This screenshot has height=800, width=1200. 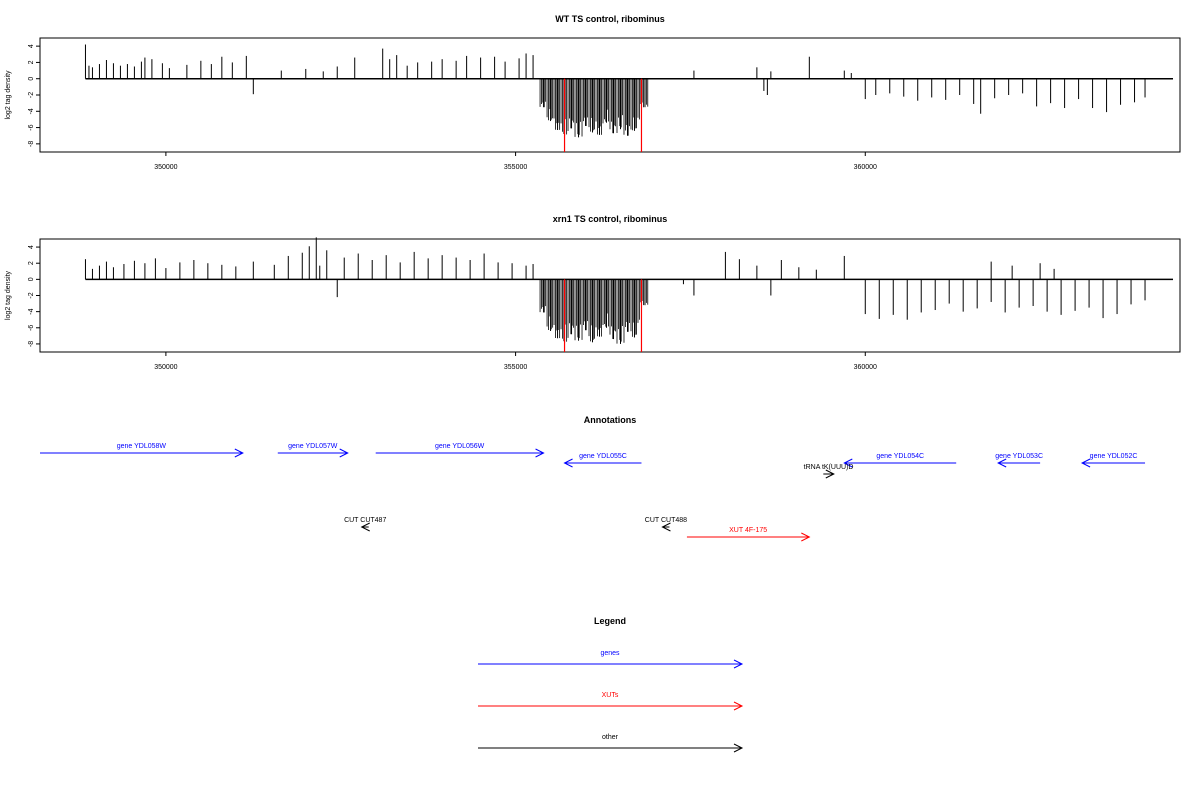 I want to click on feature-label: gene YDL055C, so click(x=603, y=456).